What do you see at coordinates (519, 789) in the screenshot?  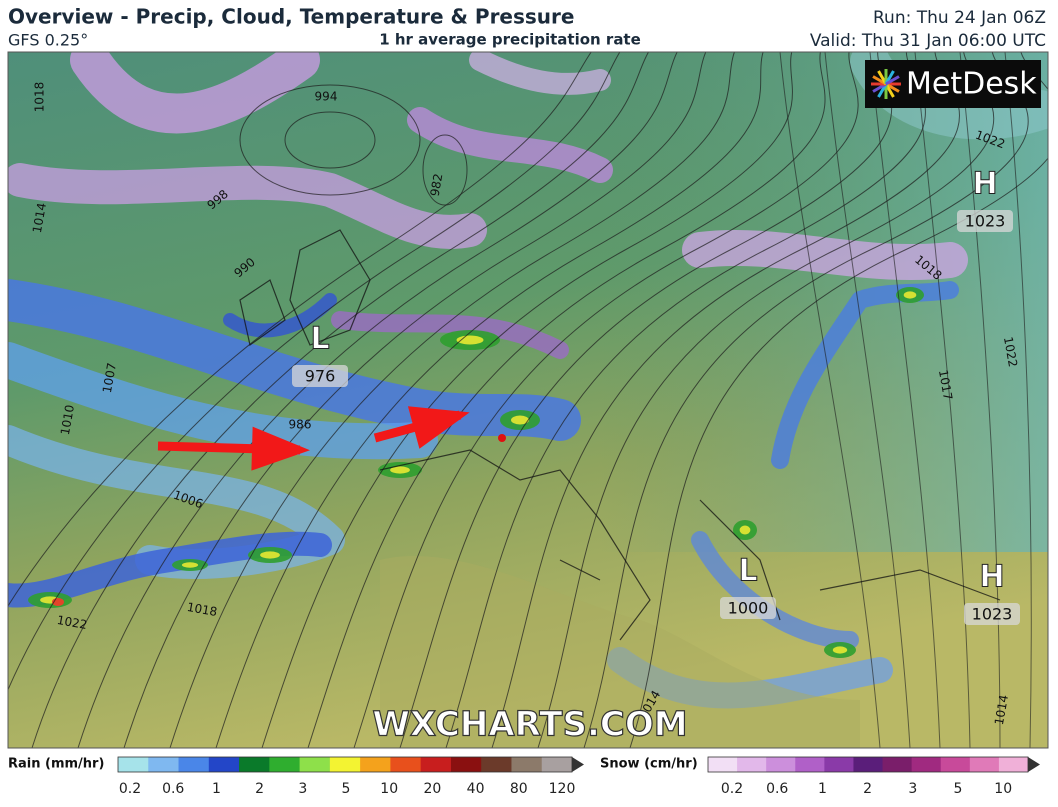 I see `legend-tick-label: 80` at bounding box center [519, 789].